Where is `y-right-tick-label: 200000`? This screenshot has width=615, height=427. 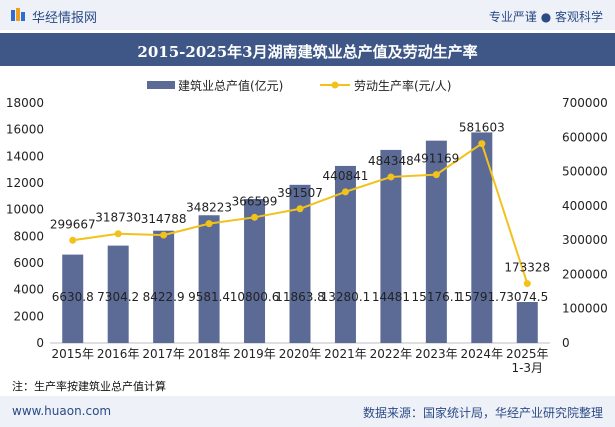 y-right-tick-label: 200000 is located at coordinates (585, 274).